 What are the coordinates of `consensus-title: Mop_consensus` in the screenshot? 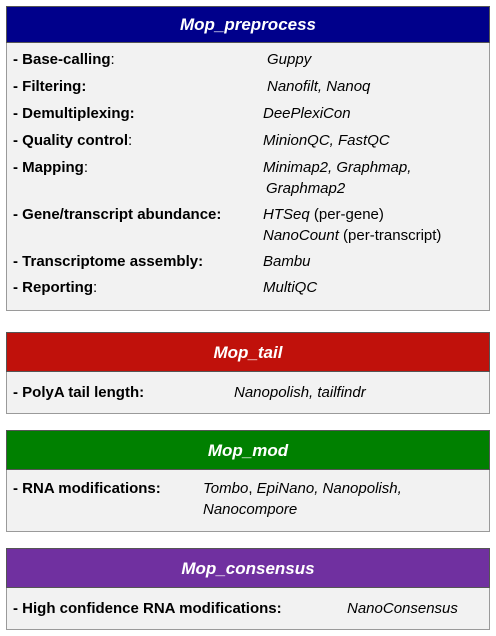 It's located at (248, 568).